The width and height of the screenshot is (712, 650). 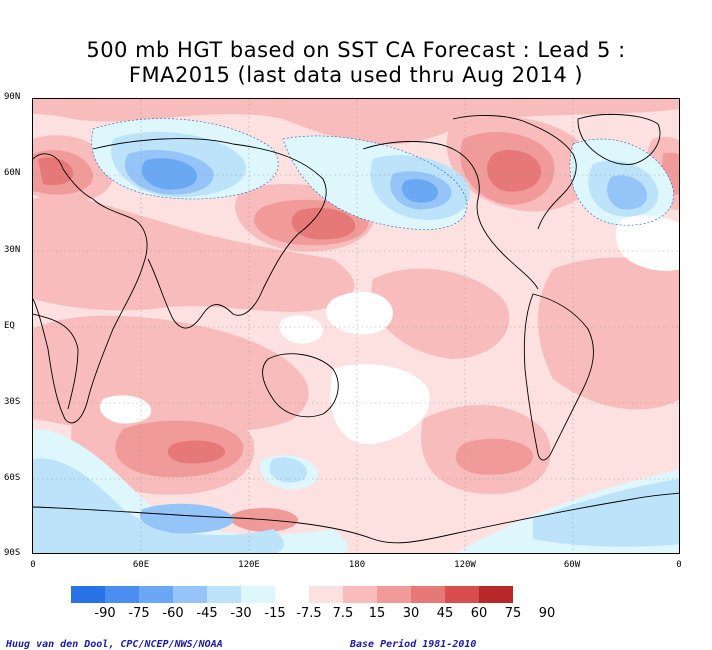 I want to click on legend-label: -75, so click(x=139, y=613).